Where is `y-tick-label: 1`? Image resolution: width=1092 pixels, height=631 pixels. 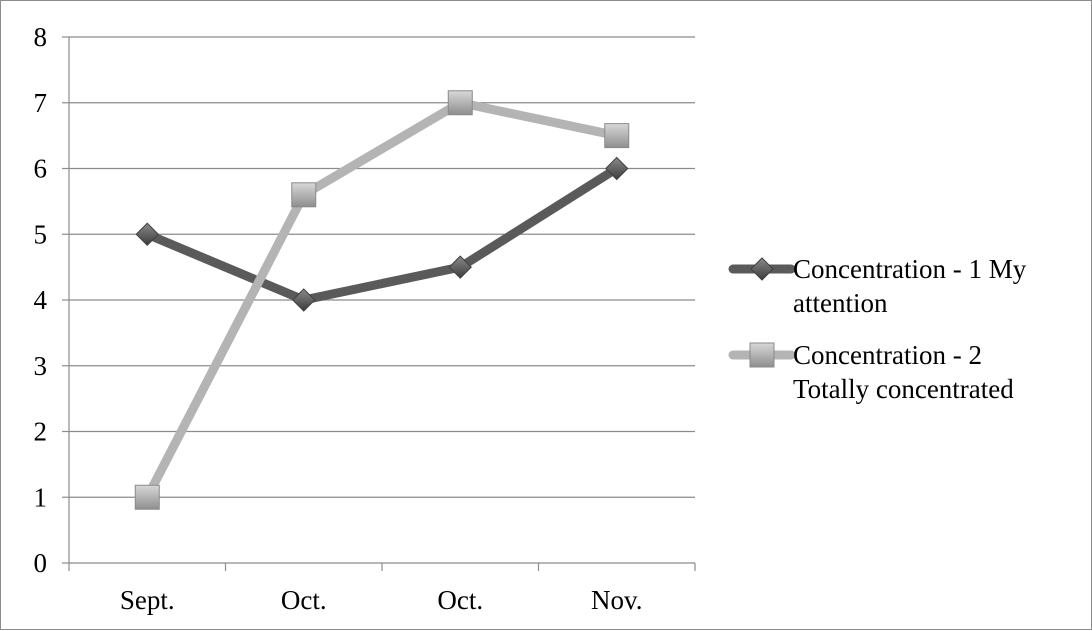 y-tick-label: 1 is located at coordinates (41, 497).